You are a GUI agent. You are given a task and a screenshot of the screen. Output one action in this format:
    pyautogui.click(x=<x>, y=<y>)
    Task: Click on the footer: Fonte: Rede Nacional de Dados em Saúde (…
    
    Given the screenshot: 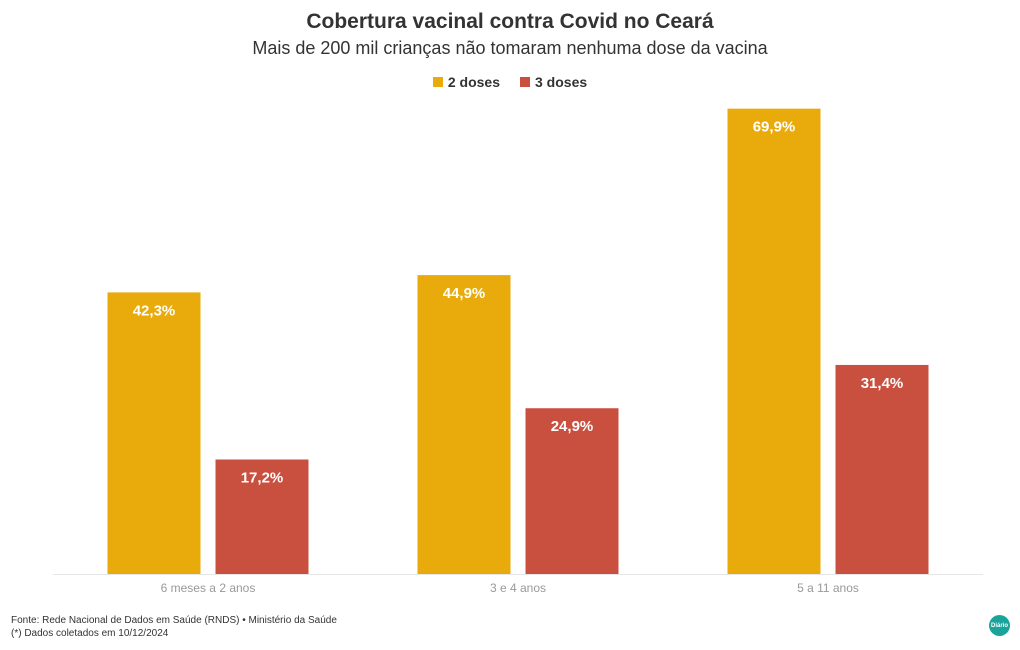 What is the action you would take?
    pyautogui.click(x=174, y=627)
    